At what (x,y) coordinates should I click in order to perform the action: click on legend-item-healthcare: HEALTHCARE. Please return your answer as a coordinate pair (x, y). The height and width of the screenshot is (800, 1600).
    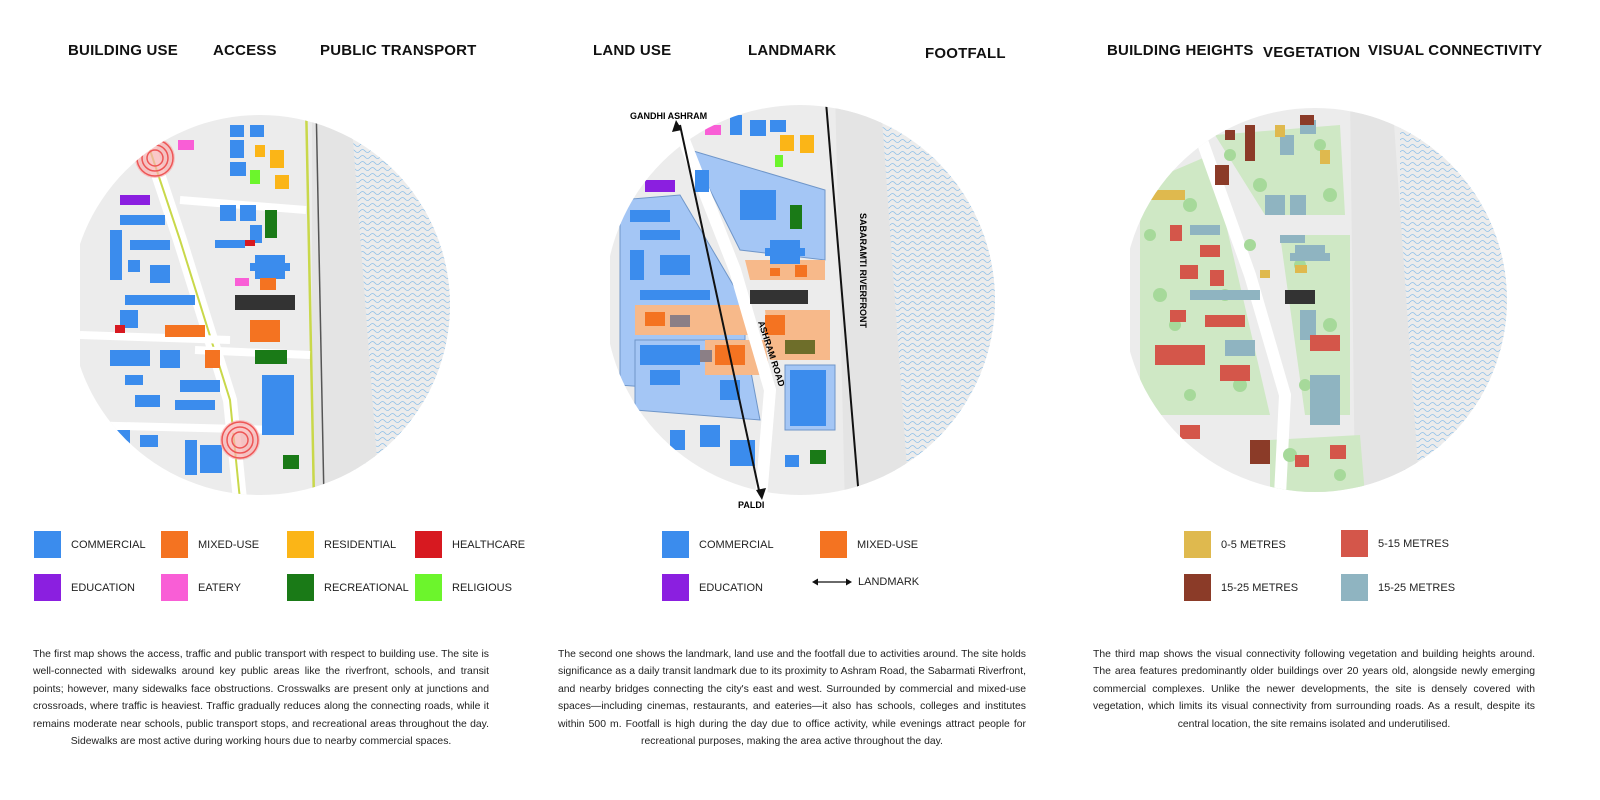
    Looking at the image, I should click on (470, 544).